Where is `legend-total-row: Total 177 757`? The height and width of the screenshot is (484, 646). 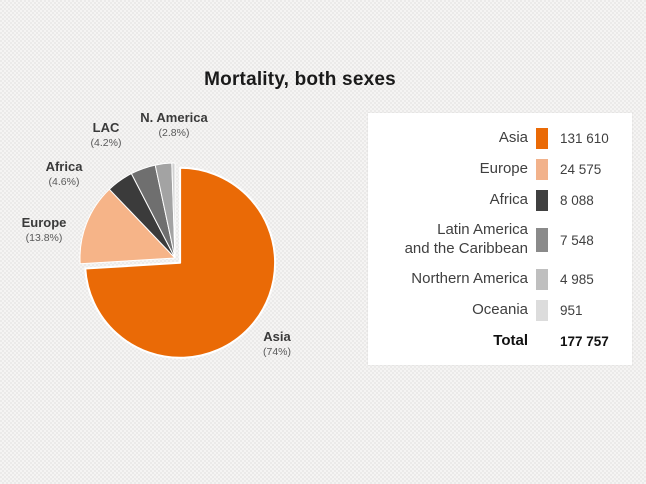
legend-total-row: Total 177 757 is located at coordinates (499, 341).